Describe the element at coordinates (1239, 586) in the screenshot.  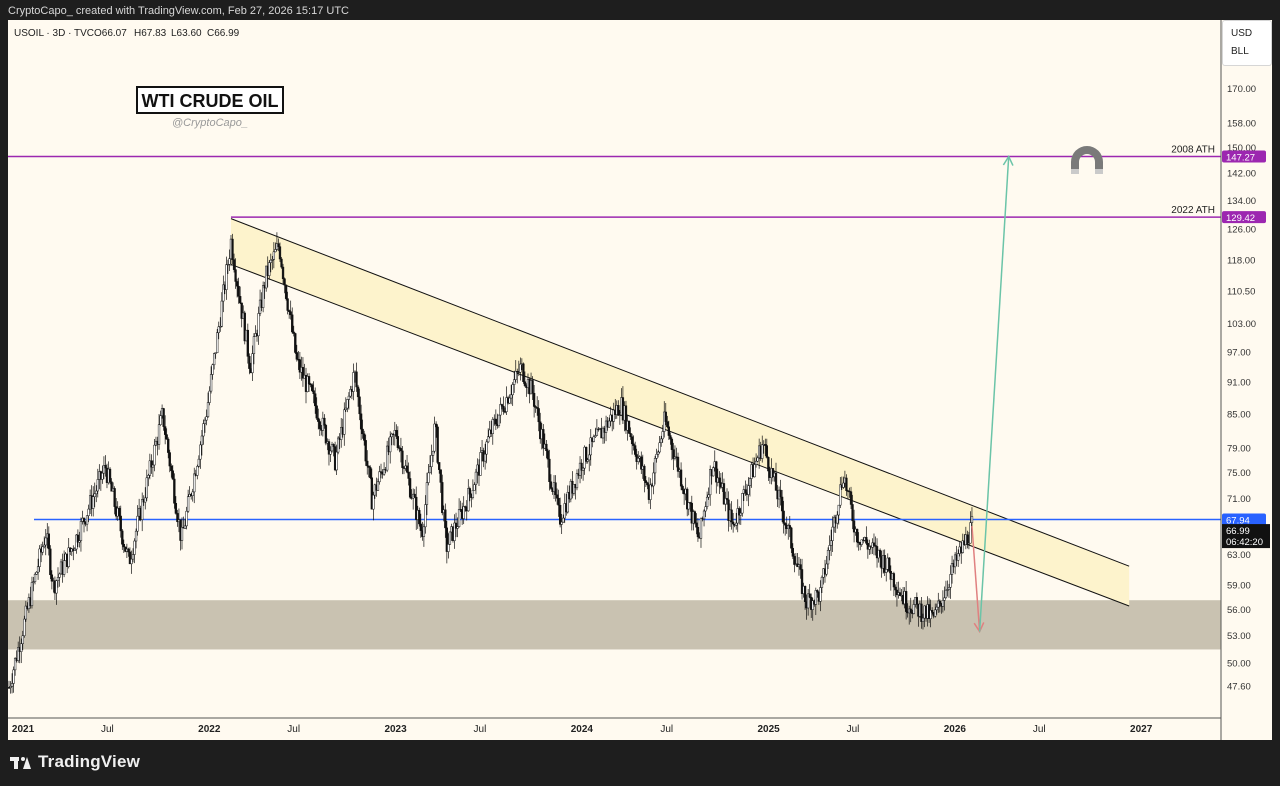
I see `y-tick-label: 59.00` at that location.